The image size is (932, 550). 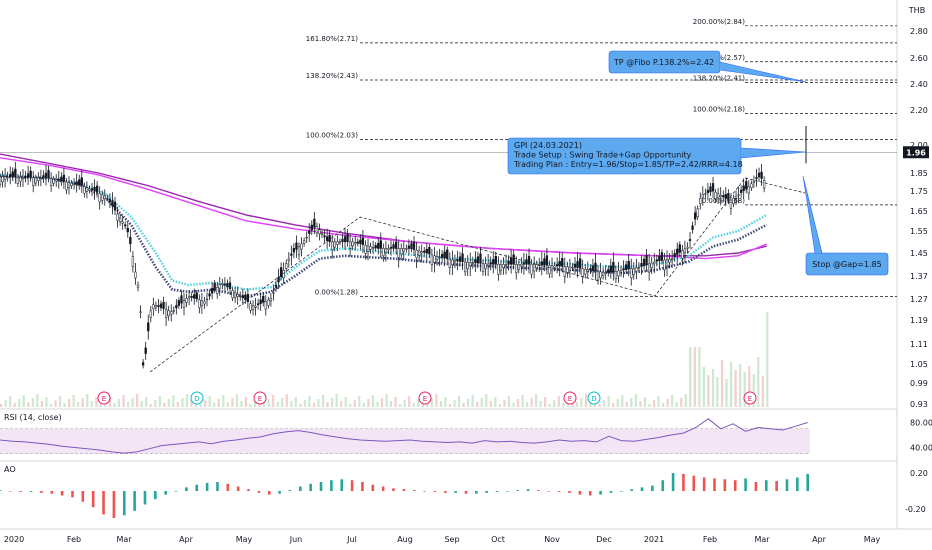 I want to click on price-tick-label: 2.20, so click(x=919, y=110).